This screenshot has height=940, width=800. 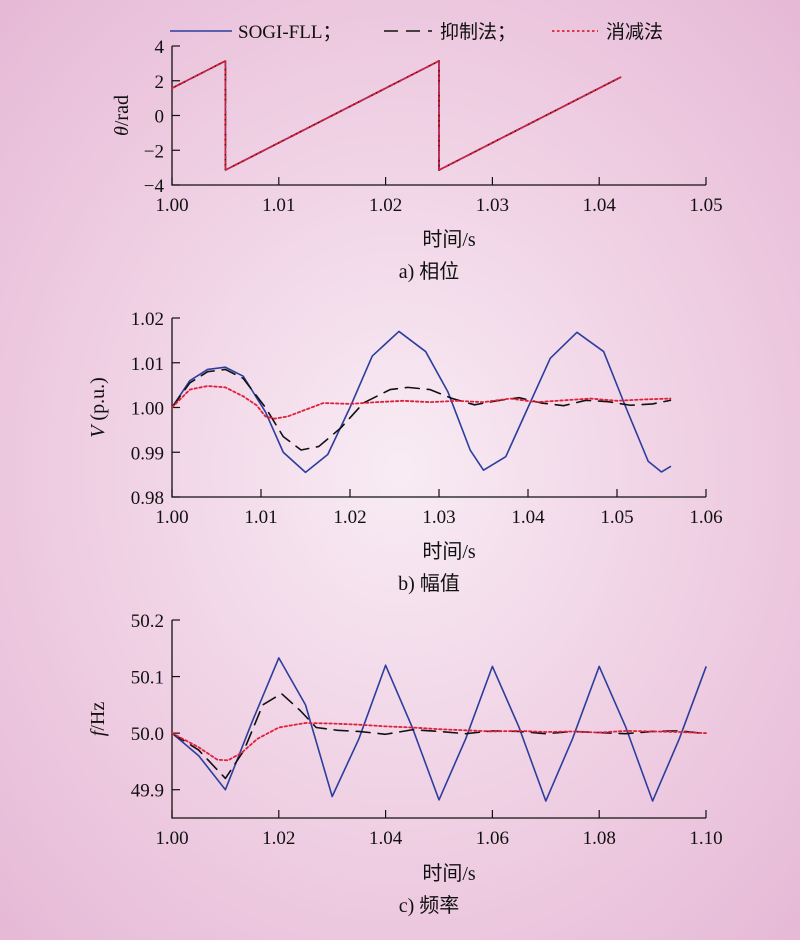 What do you see at coordinates (160, 82) in the screenshot?
I see `y-tick-label: 2` at bounding box center [160, 82].